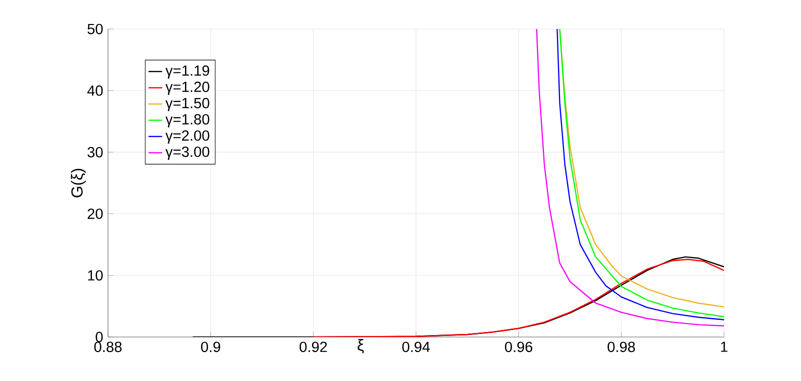 The width and height of the screenshot is (801, 381). I want to click on legend-label: γ=1.20, so click(187, 88).